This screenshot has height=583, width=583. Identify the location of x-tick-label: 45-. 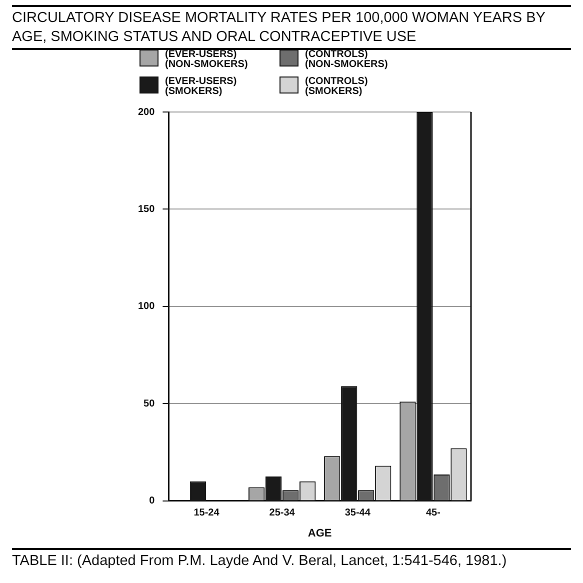
(433, 513).